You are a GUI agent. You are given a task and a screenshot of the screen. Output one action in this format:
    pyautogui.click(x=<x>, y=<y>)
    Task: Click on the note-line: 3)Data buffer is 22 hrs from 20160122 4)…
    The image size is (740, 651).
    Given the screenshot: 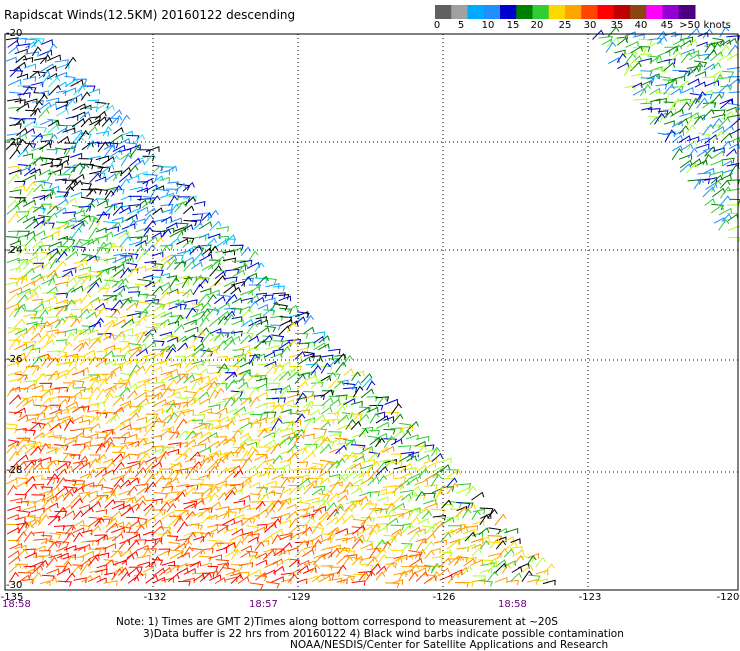 What is the action you would take?
    pyautogui.click(x=383, y=634)
    